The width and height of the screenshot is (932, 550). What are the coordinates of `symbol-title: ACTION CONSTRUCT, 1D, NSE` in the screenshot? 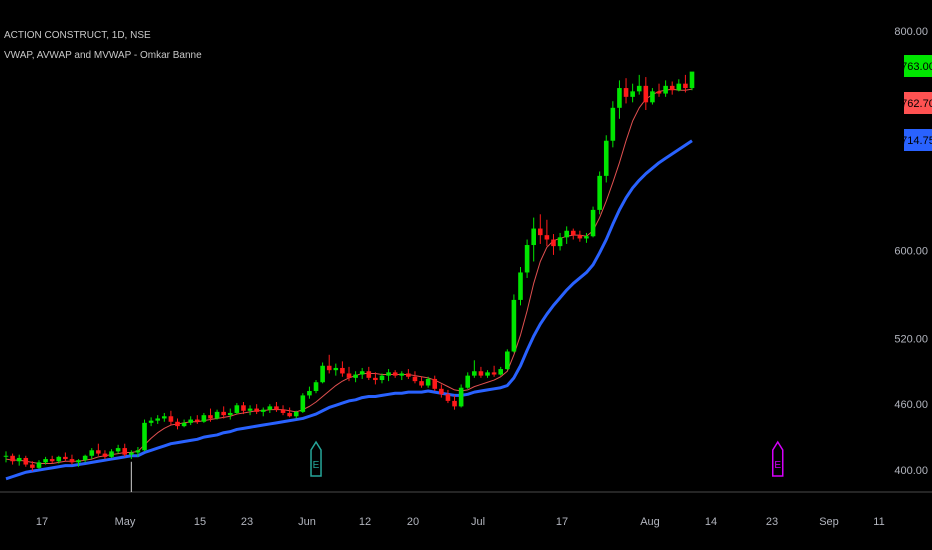 It's located at (77, 35).